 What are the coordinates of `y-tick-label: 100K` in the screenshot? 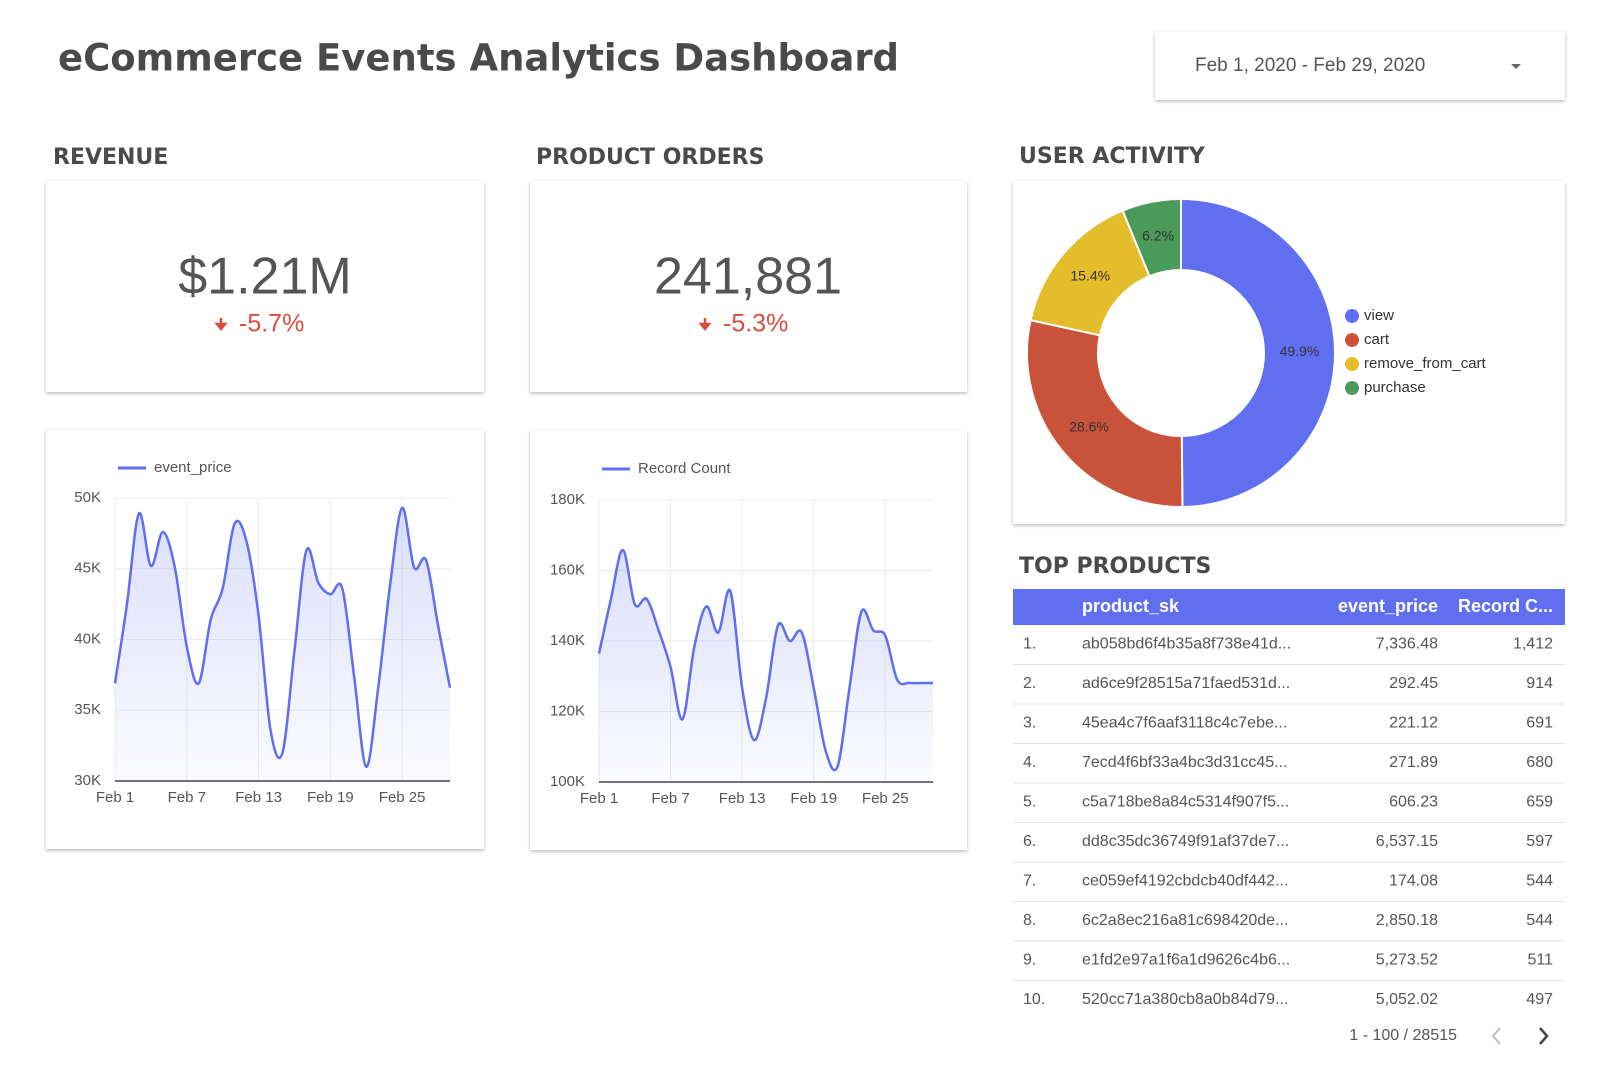 It's located at (567, 781).